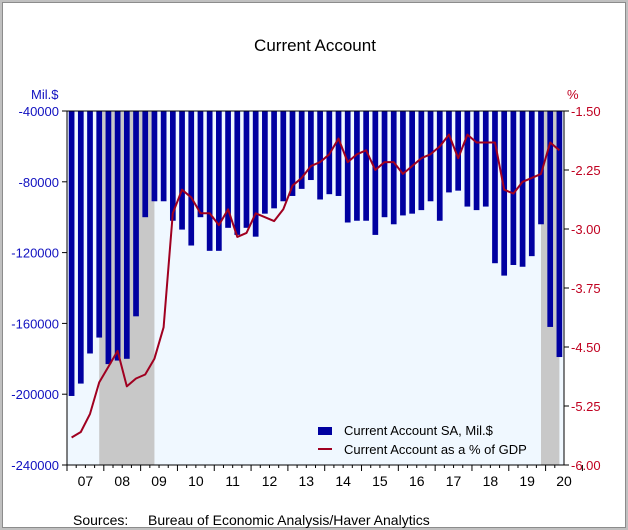  Describe the element at coordinates (476, 161) in the screenshot. I see `bar-2018-Q1` at that location.